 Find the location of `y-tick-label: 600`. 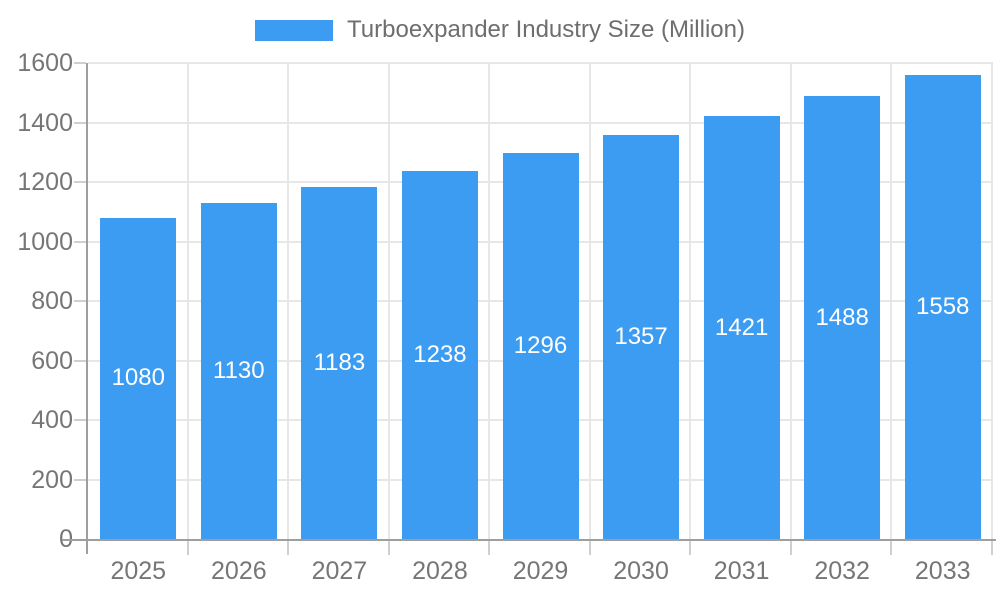

y-tick-label: 600 is located at coordinates (52, 360).